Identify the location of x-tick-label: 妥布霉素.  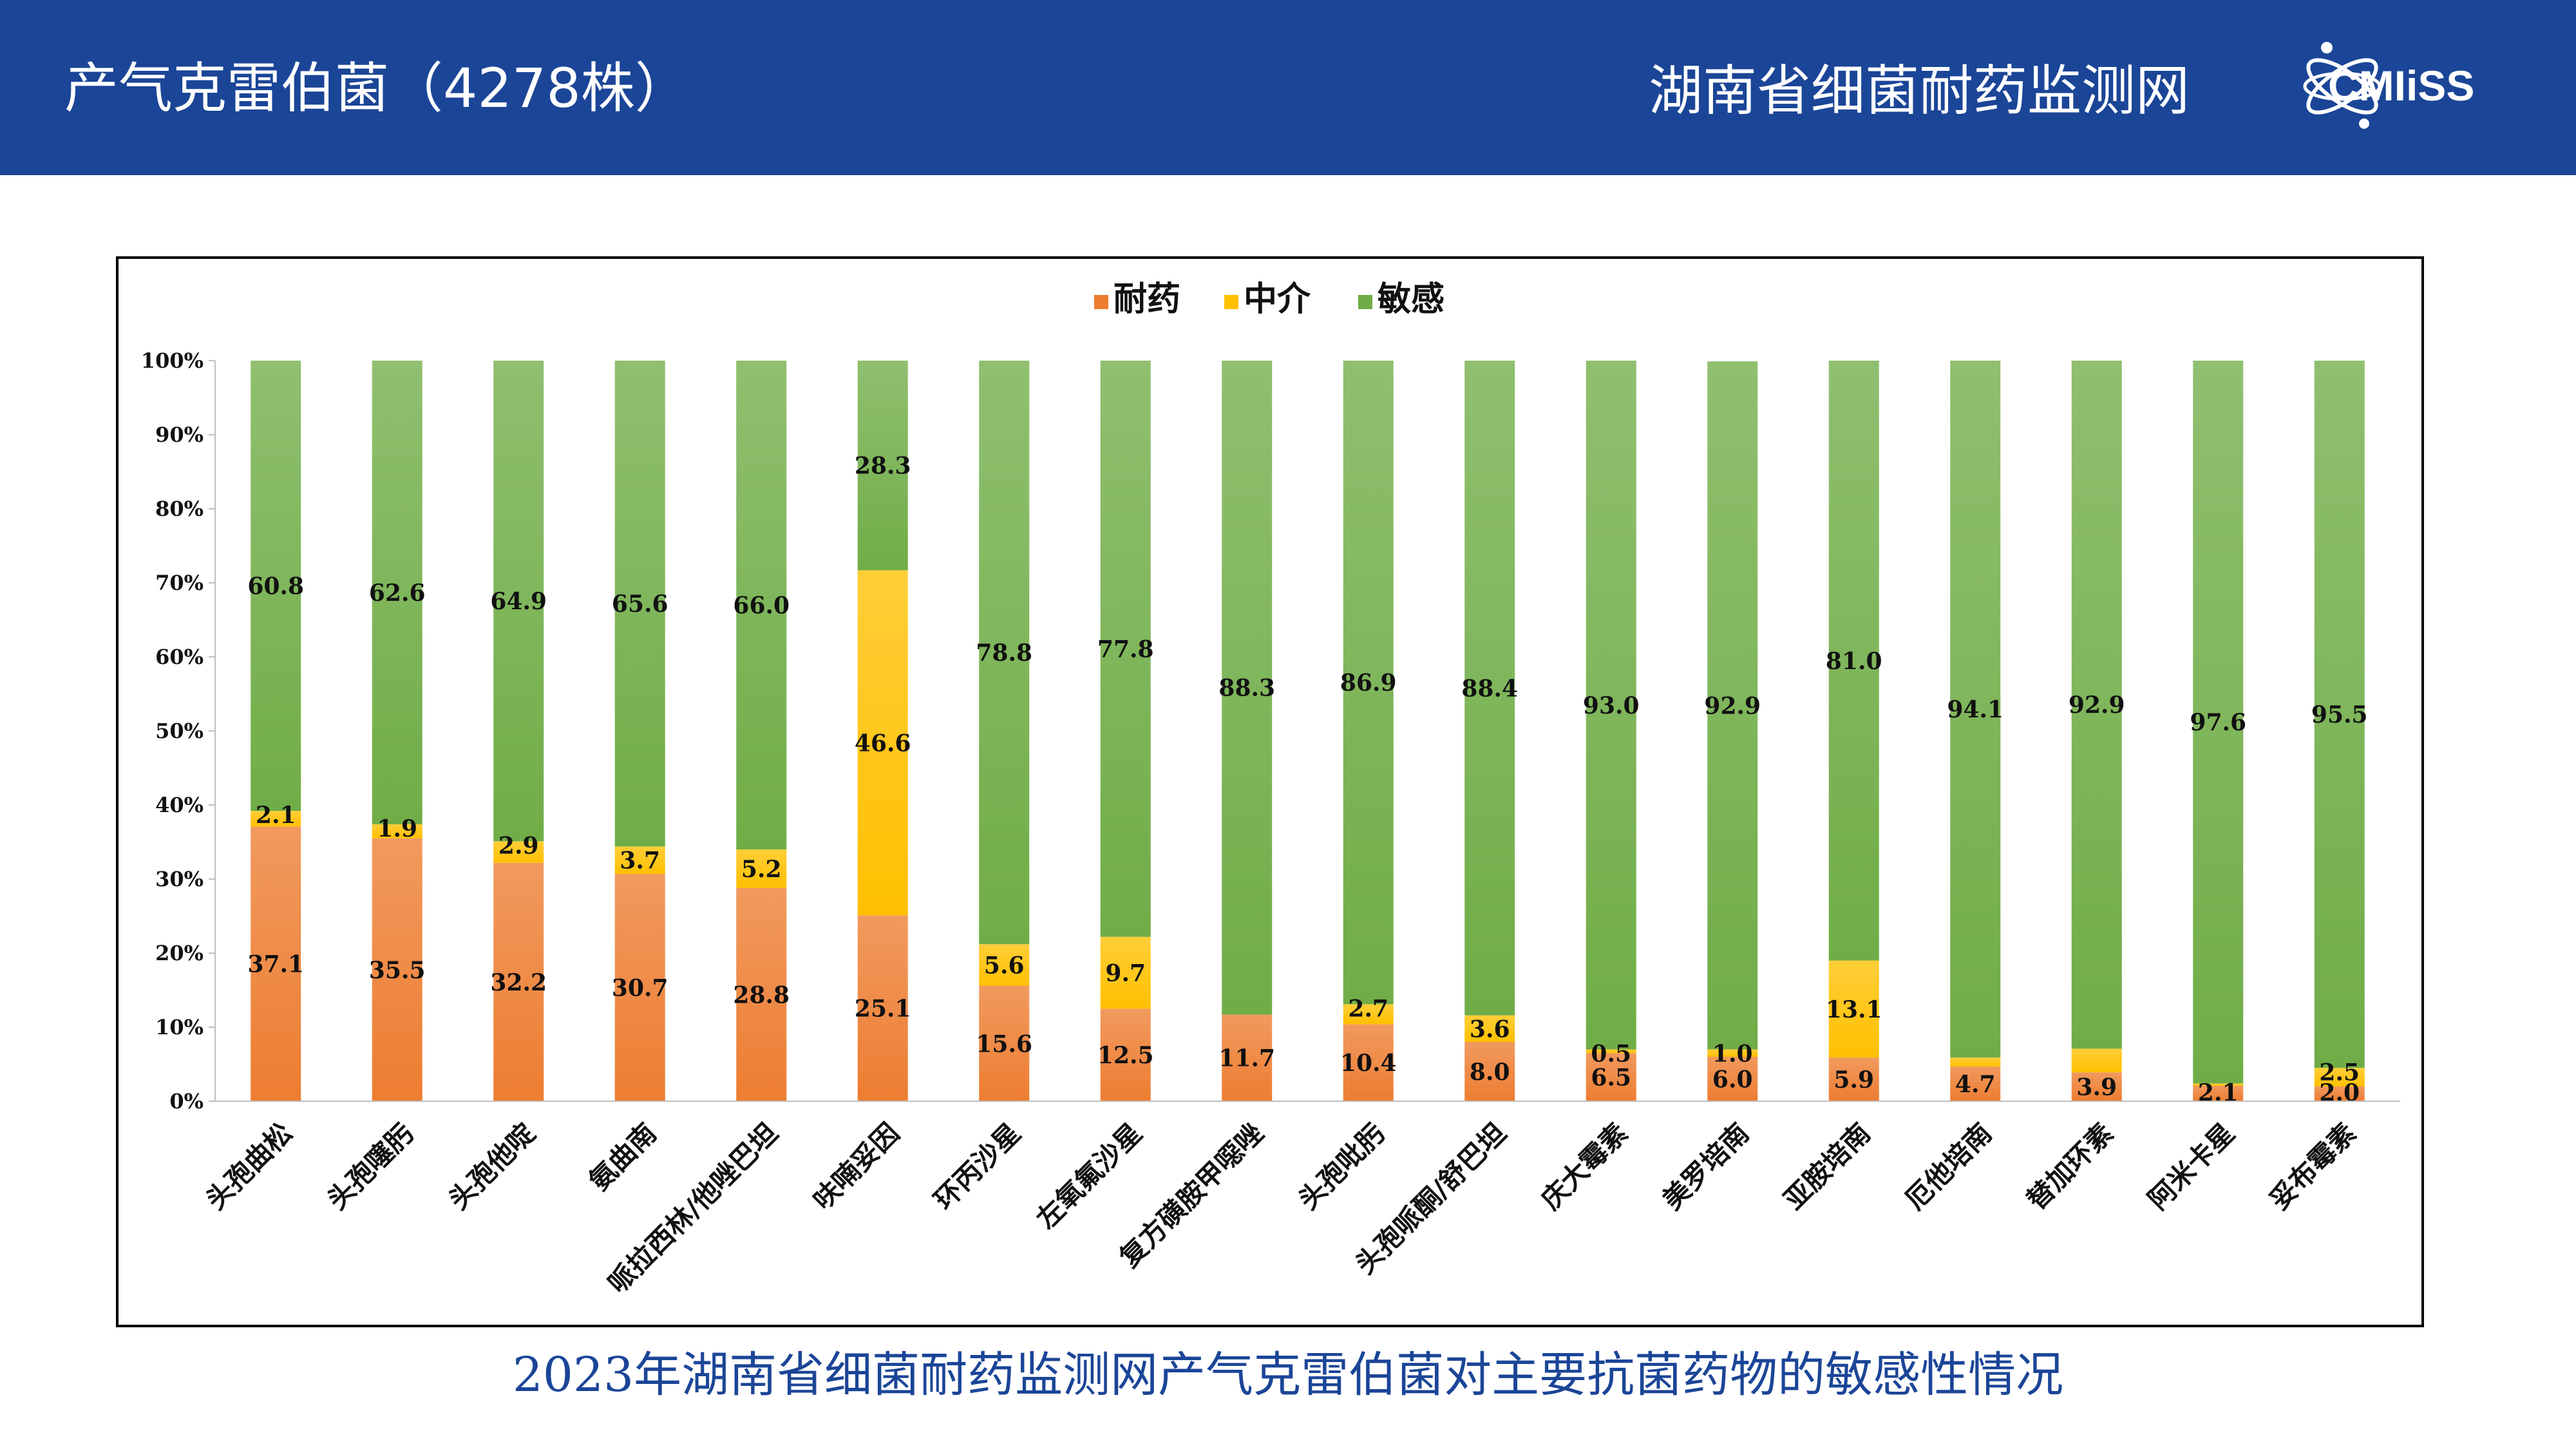
(2312, 1166).